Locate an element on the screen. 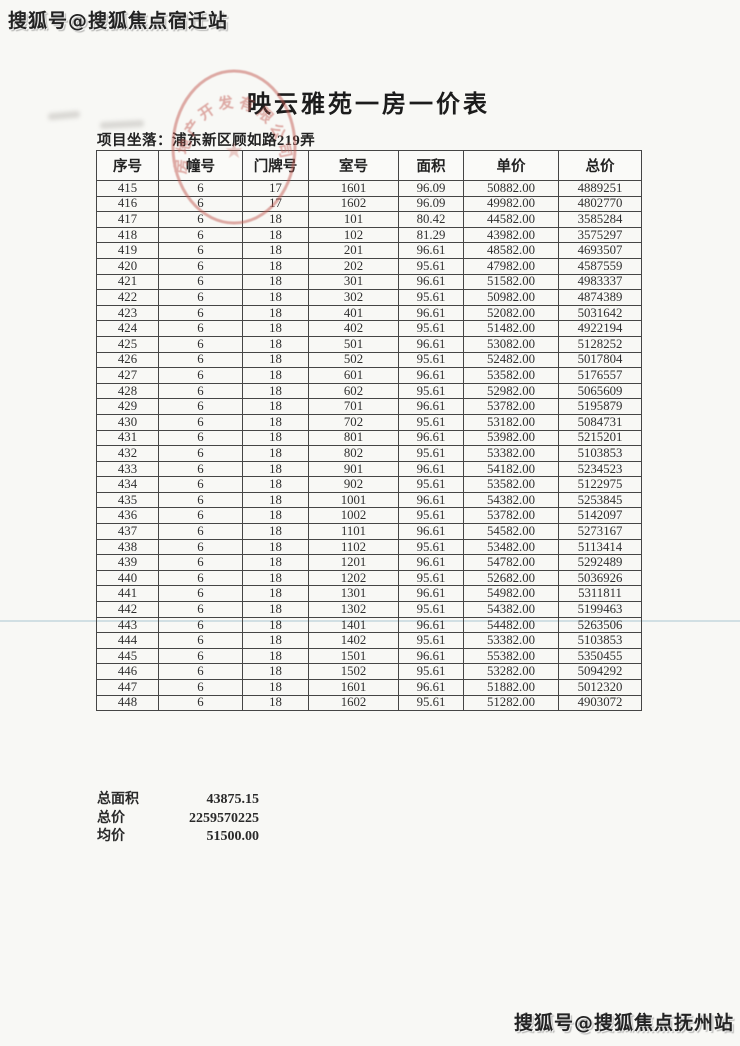  table-cell: 1401 is located at coordinates (353, 625).